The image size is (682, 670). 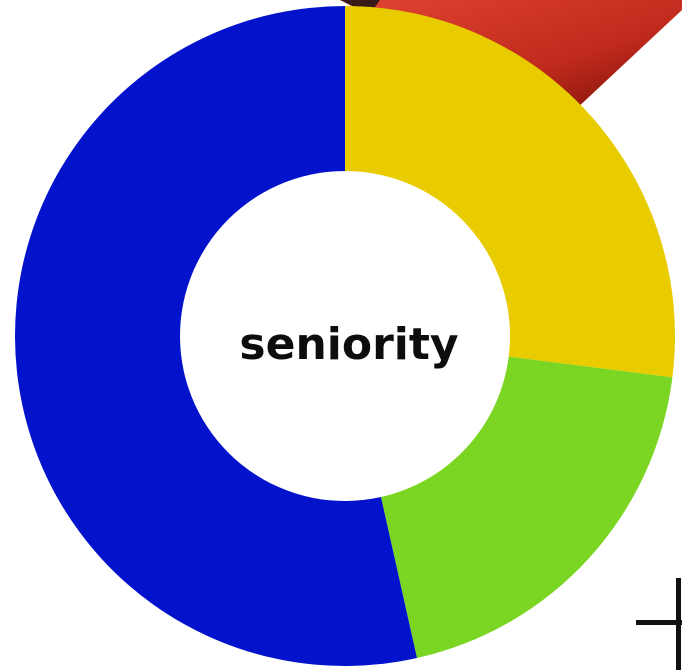 What do you see at coordinates (348, 344) in the screenshot?
I see `center-label: seniority` at bounding box center [348, 344].